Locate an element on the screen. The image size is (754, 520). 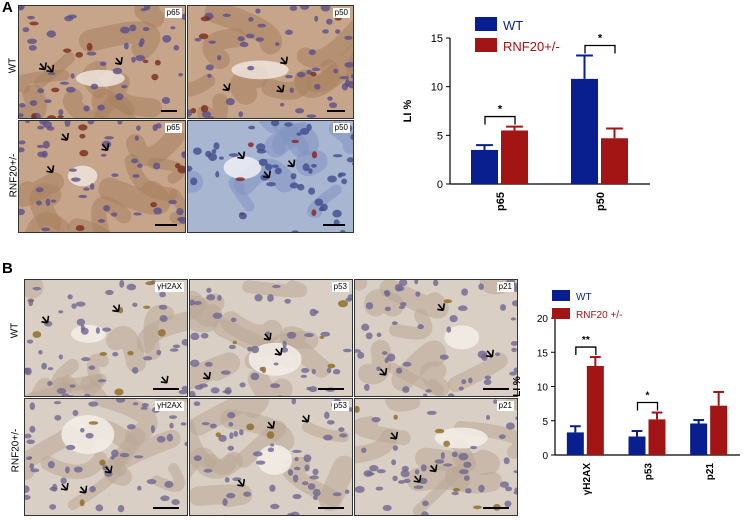
micrograph-a-rnf20-p50: p50 is located at coordinates (270, 176).